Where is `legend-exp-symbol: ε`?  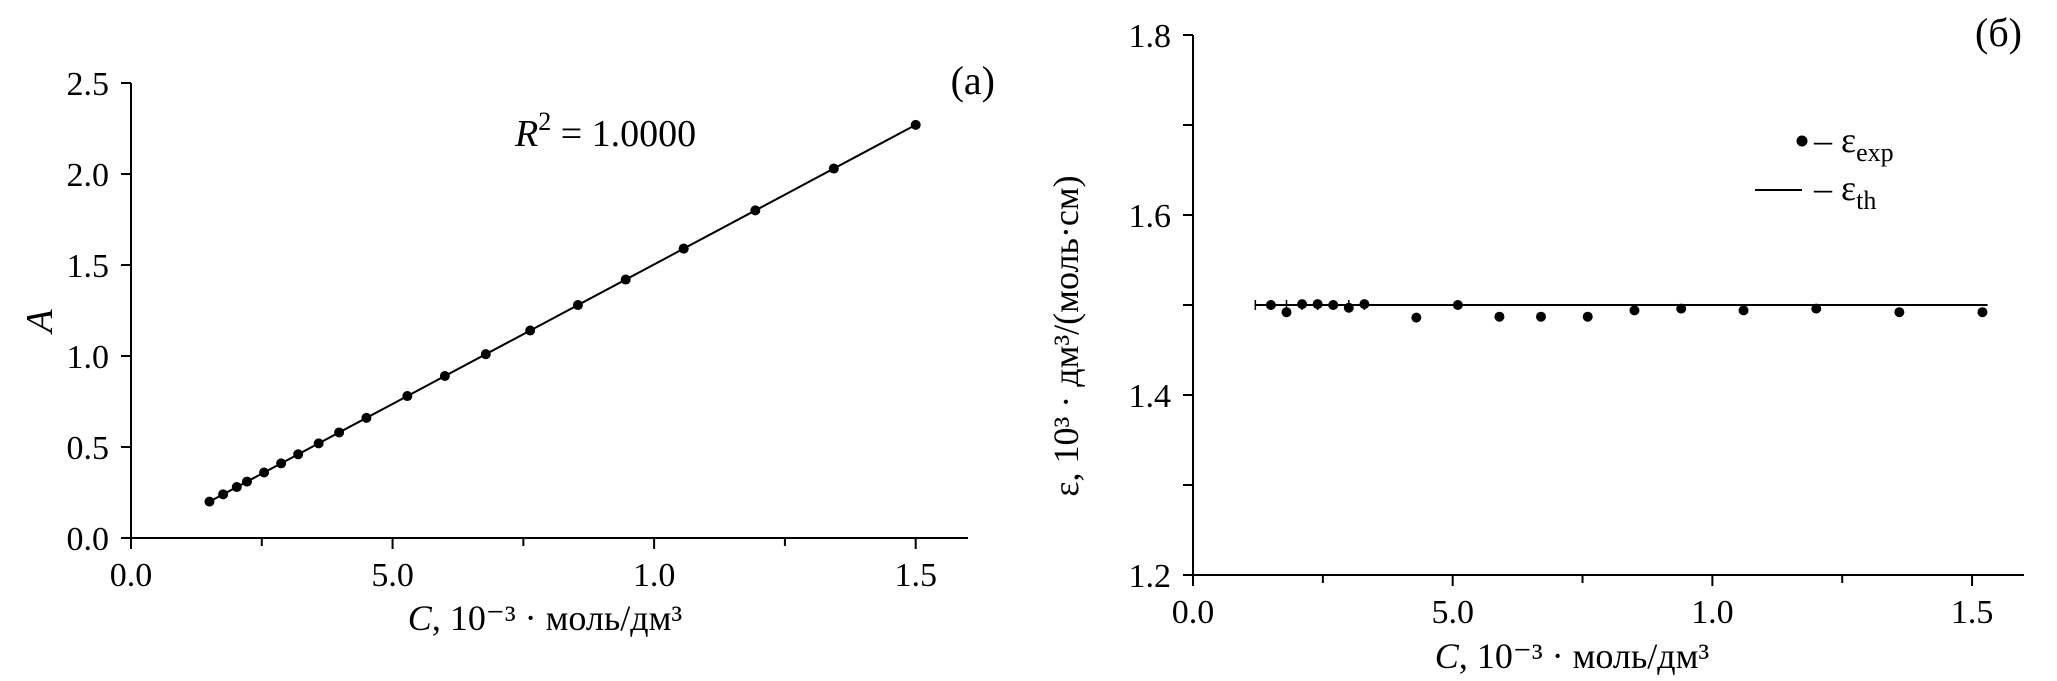 legend-exp-symbol: ε is located at coordinates (1848, 140).